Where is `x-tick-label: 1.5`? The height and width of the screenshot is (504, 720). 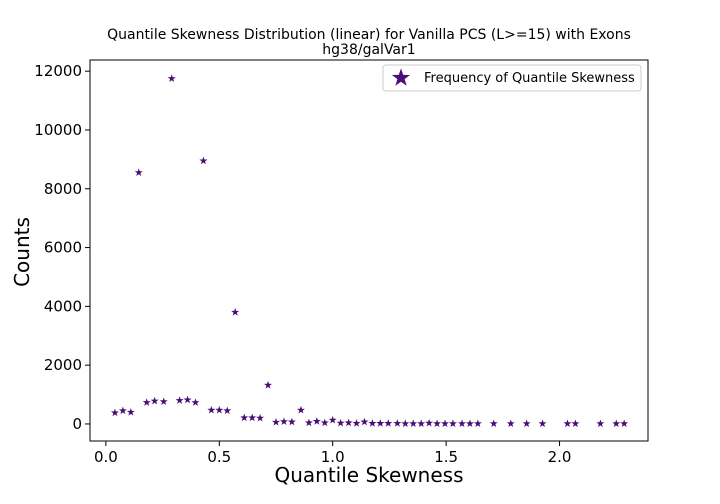 x-tick-label: 1.5 is located at coordinates (446, 457).